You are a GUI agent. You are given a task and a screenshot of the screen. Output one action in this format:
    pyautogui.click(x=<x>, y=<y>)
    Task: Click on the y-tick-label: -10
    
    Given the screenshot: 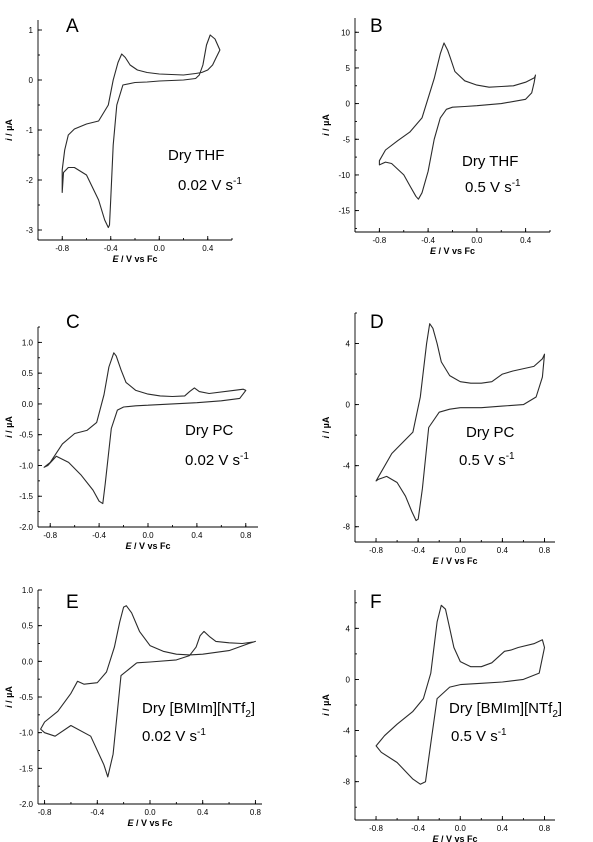 What is the action you would take?
    pyautogui.click(x=344, y=175)
    